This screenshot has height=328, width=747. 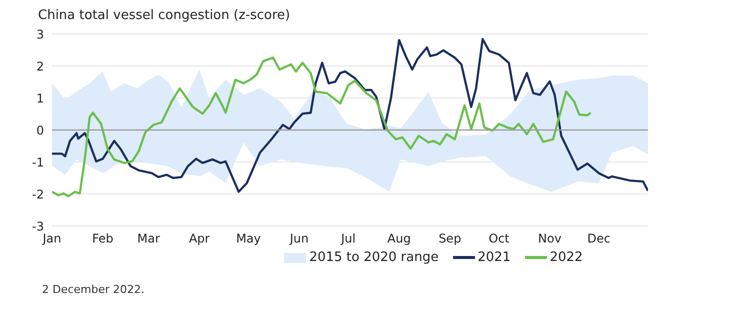 What do you see at coordinates (38, 162) in the screenshot?
I see `y-tick-label: -1` at bounding box center [38, 162].